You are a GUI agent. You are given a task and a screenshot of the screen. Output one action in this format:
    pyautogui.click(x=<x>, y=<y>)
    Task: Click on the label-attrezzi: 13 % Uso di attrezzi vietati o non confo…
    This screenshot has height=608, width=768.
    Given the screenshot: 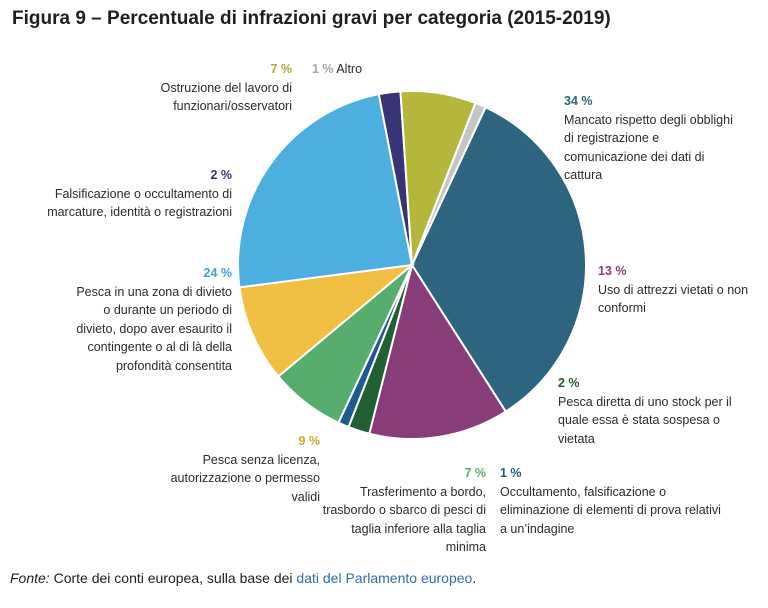 What is the action you would take?
    pyautogui.click(x=678, y=290)
    